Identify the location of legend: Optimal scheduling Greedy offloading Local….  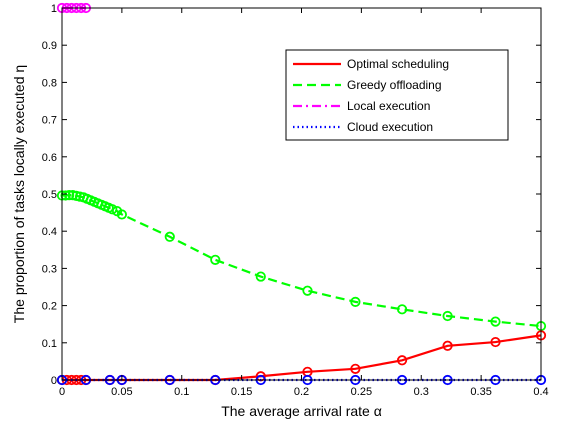
(397, 95).